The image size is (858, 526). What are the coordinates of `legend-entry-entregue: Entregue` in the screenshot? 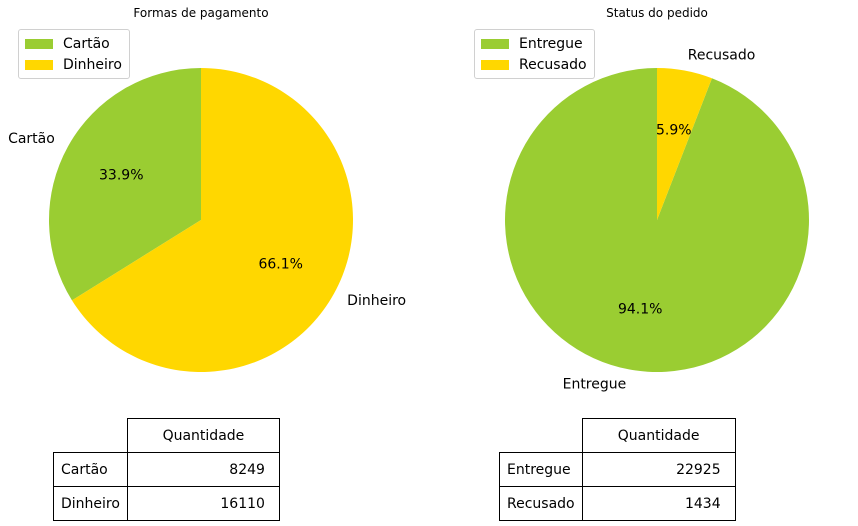 It's located at (534, 43).